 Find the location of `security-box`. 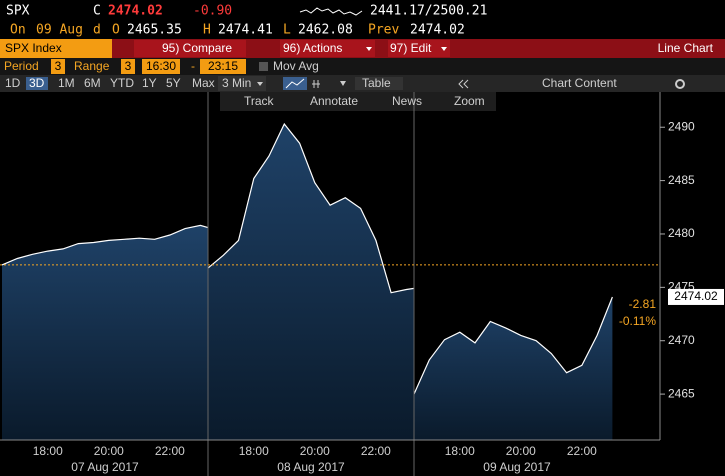

security-box is located at coordinates (56, 48).